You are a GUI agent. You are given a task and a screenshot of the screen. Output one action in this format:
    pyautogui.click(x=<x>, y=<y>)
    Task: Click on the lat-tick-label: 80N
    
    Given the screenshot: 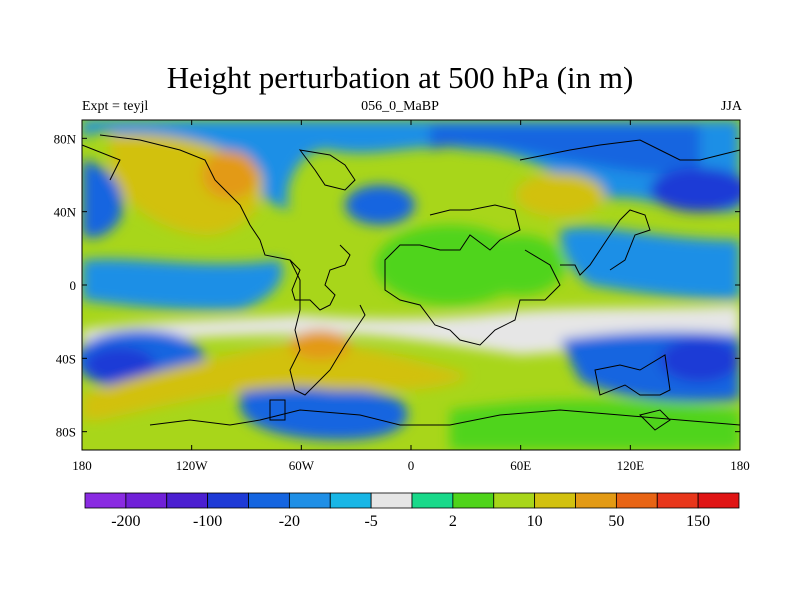 What is the action you would take?
    pyautogui.click(x=65, y=138)
    